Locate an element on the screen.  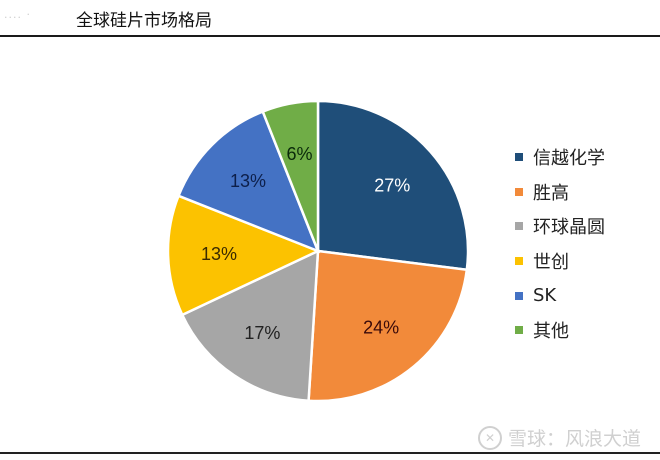
watermark: ✕ 雪球：风浪大道 is located at coordinates (559, 437).